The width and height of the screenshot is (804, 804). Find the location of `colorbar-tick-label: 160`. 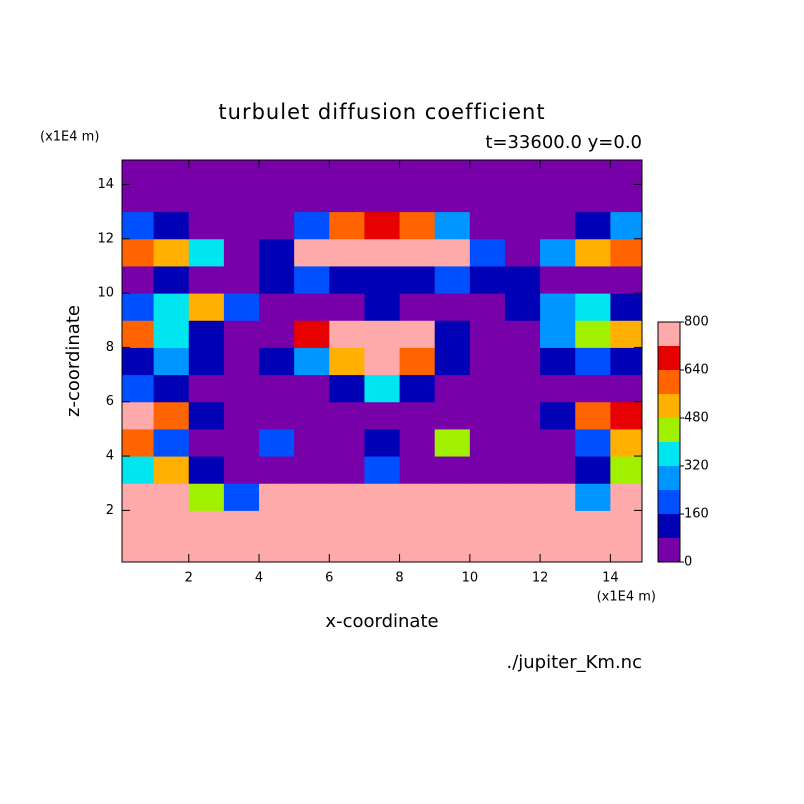

colorbar-tick-label: 160 is located at coordinates (696, 514).